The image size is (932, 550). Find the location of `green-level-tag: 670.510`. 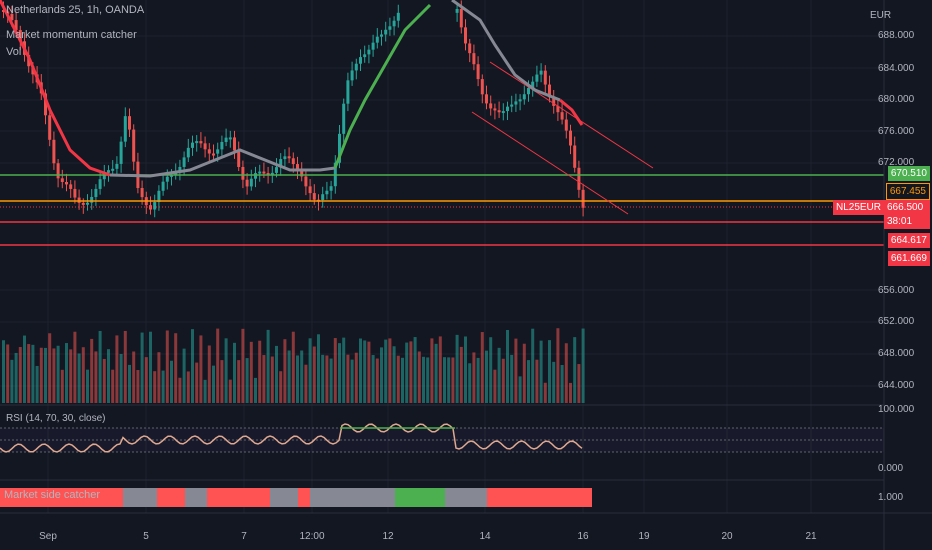

green-level-tag: 670.510 is located at coordinates (908, 173).